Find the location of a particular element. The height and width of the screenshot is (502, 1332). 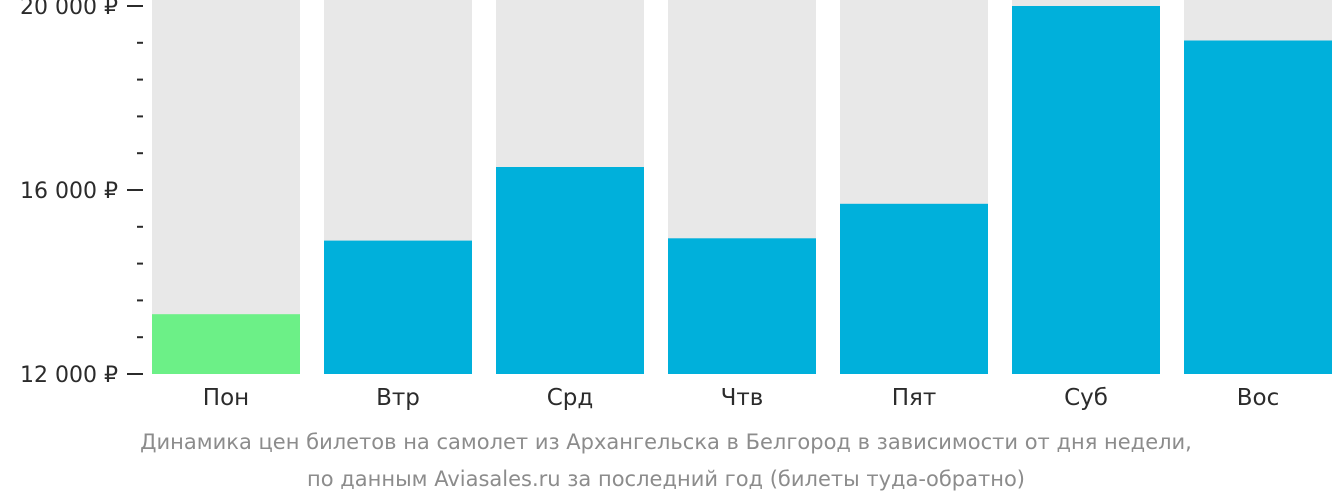

x-tick-label: Чтв is located at coordinates (742, 398).